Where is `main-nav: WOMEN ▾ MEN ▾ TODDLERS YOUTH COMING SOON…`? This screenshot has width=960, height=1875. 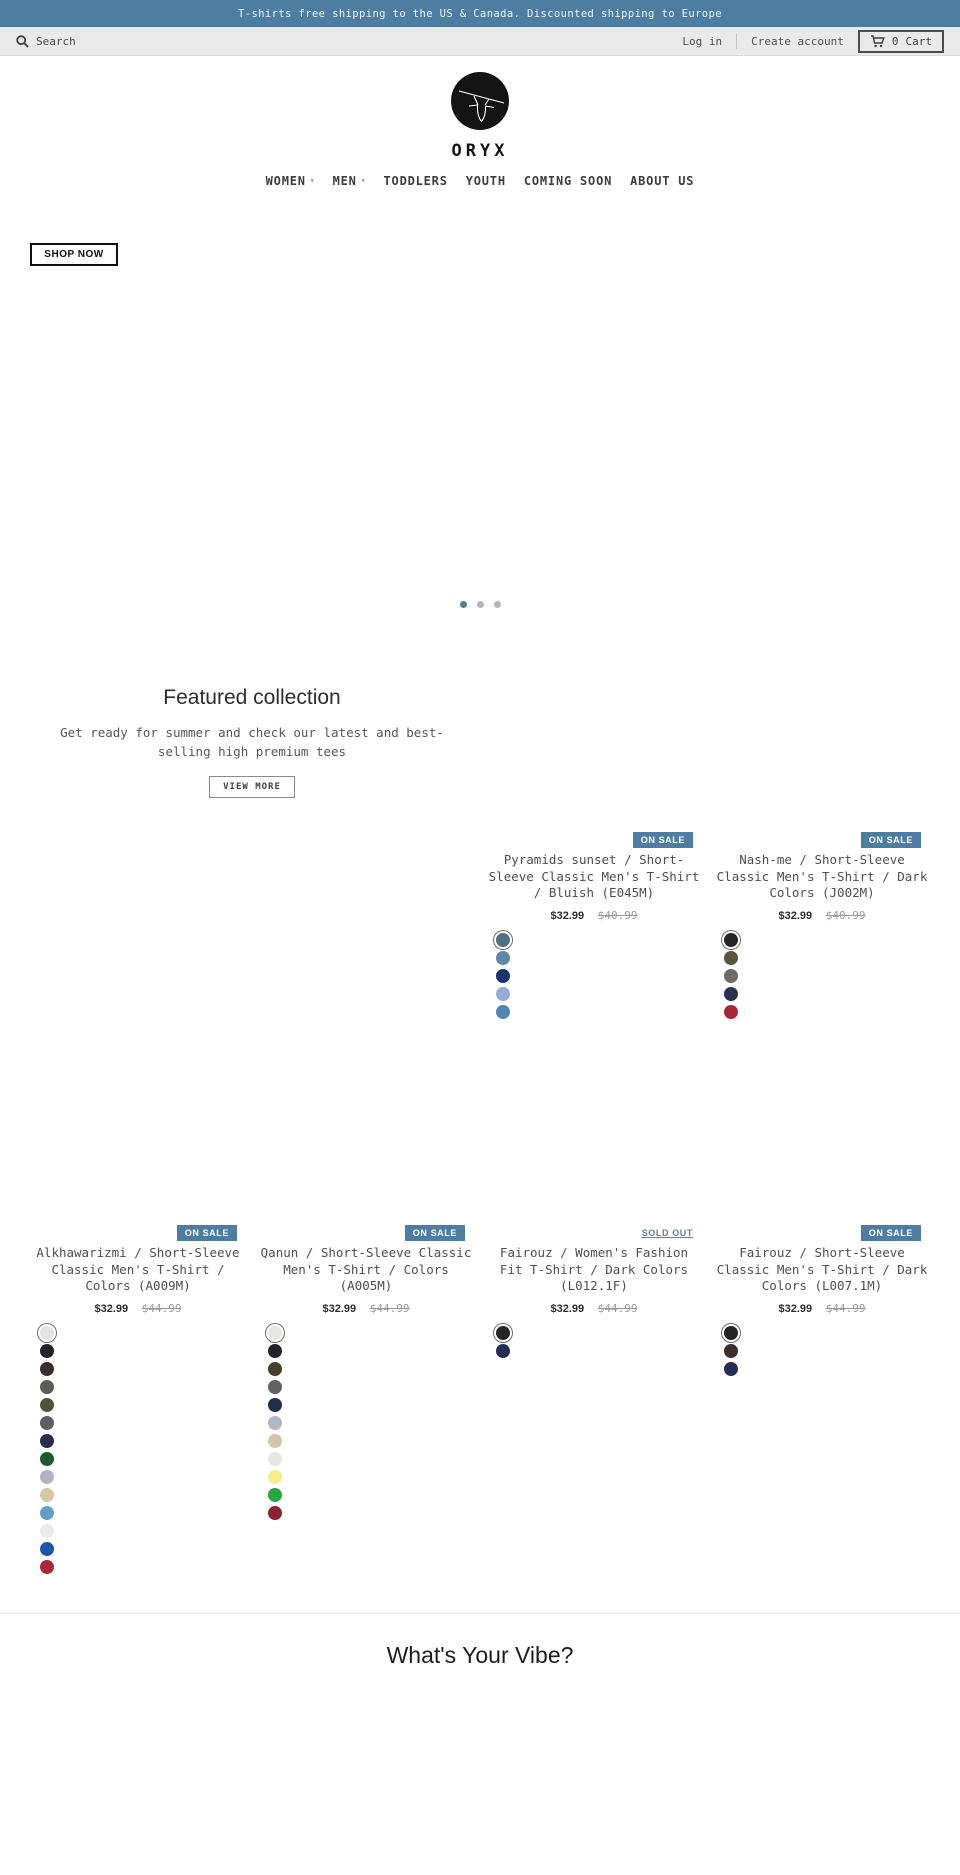
main-nav: WOMEN ▾ MEN ▾ TODDLERS YOUTH COMING SOON… is located at coordinates (480, 181).